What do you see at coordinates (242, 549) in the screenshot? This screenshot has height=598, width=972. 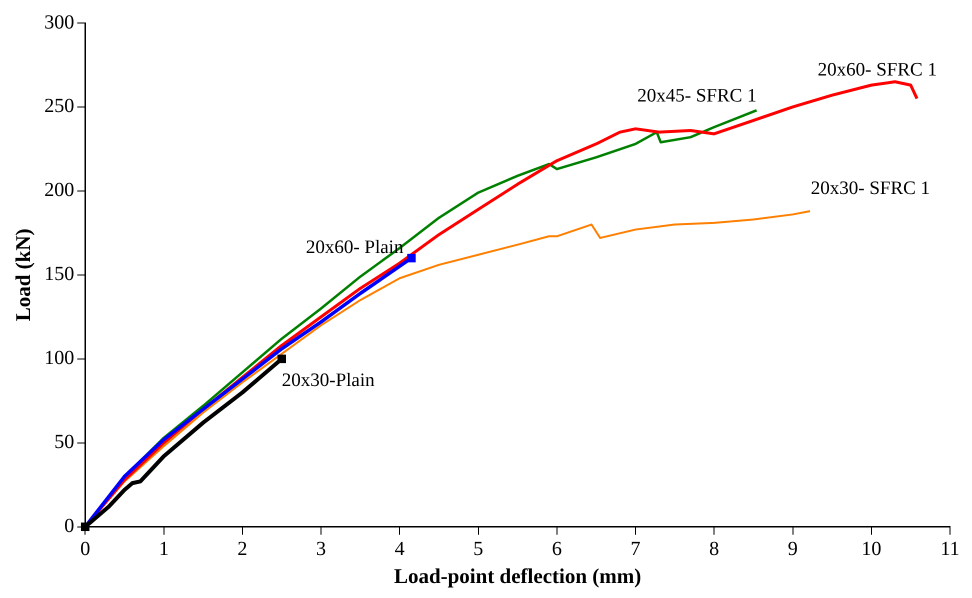 I see `x-tick-label: 2` at bounding box center [242, 549].